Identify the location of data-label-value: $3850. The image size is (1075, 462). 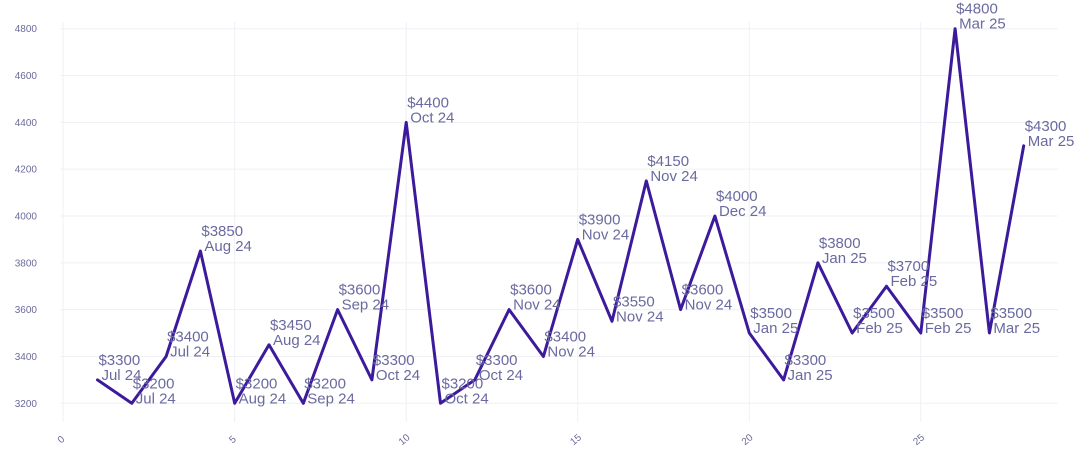
(222, 231).